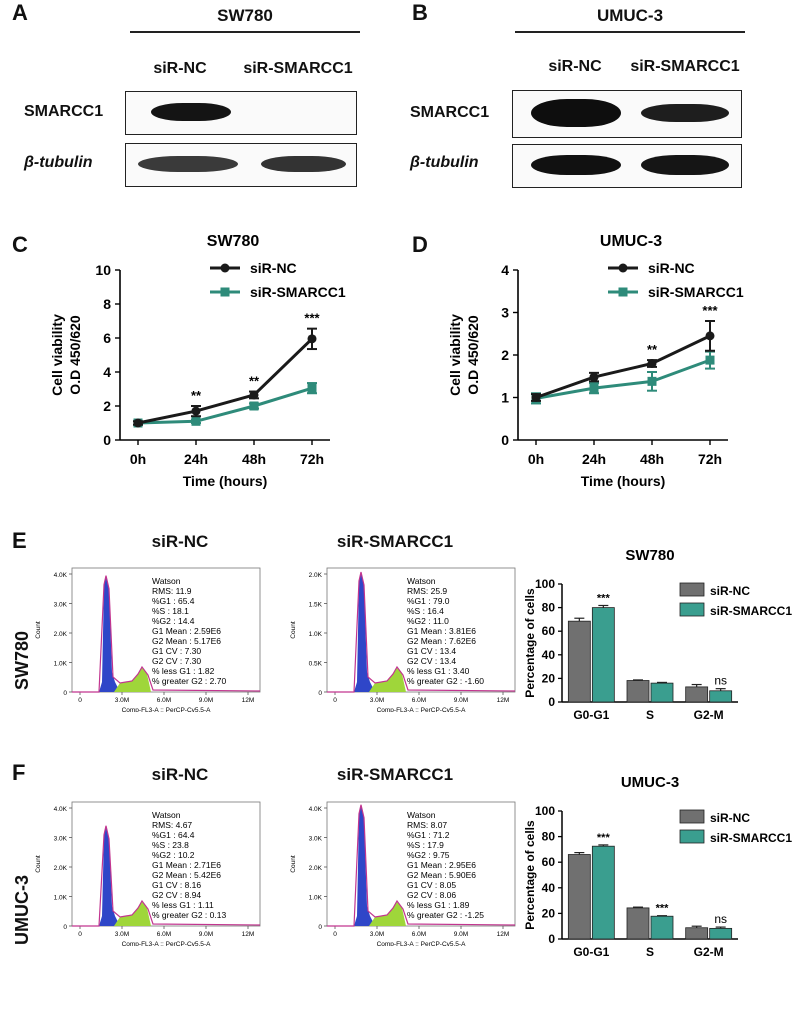 The width and height of the screenshot is (796, 1028). I want to click on panel-label-a: A, so click(20, 12).